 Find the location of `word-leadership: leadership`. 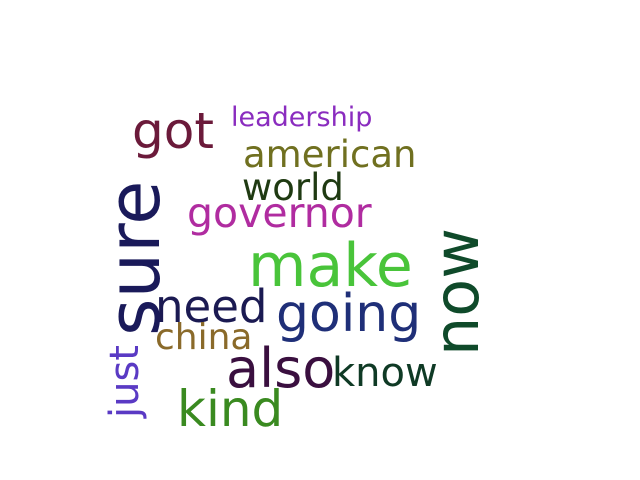

word-leadership: leadership is located at coordinates (302, 117).